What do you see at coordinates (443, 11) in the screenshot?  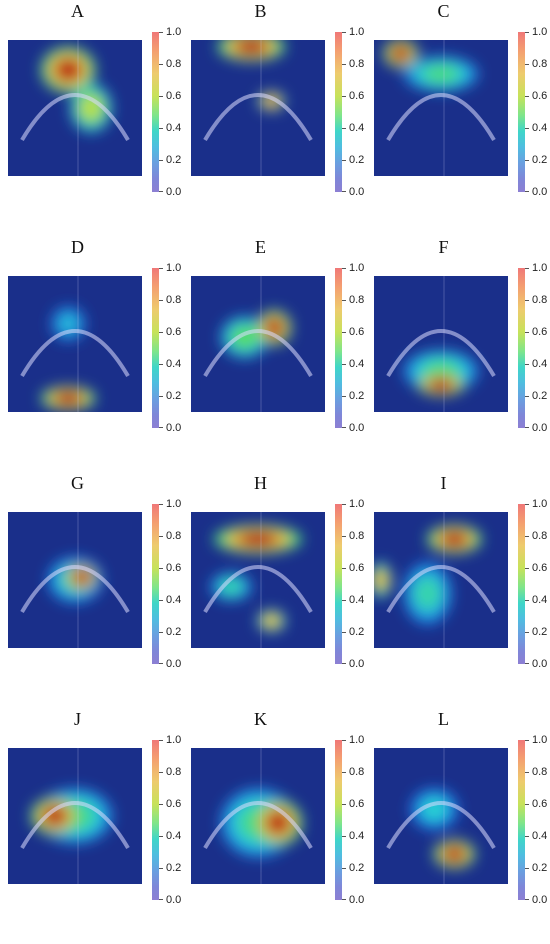 I see `panel-letter: C` at bounding box center [443, 11].